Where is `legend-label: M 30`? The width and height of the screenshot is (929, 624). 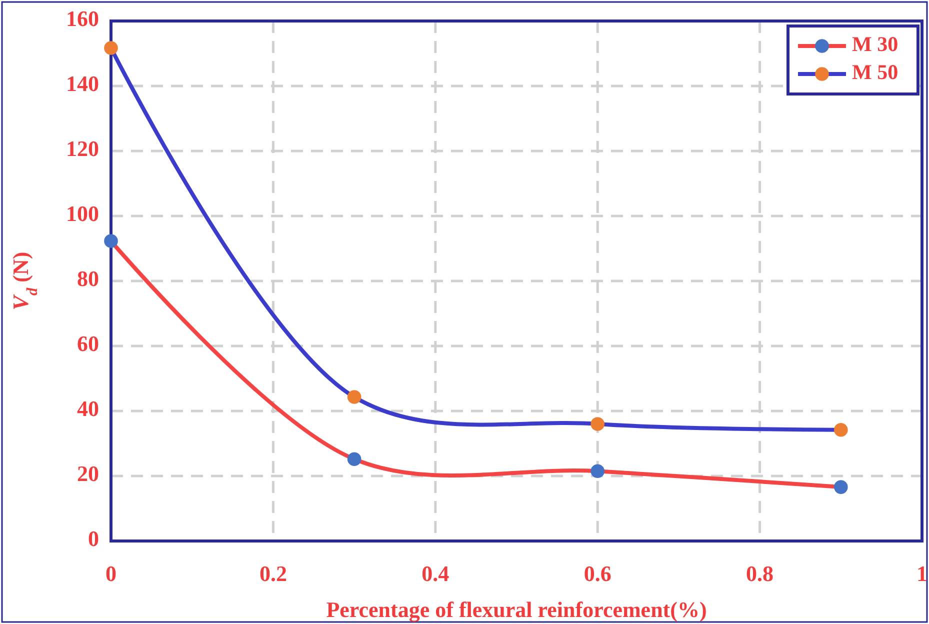
legend-label: M 30 is located at coordinates (875, 44).